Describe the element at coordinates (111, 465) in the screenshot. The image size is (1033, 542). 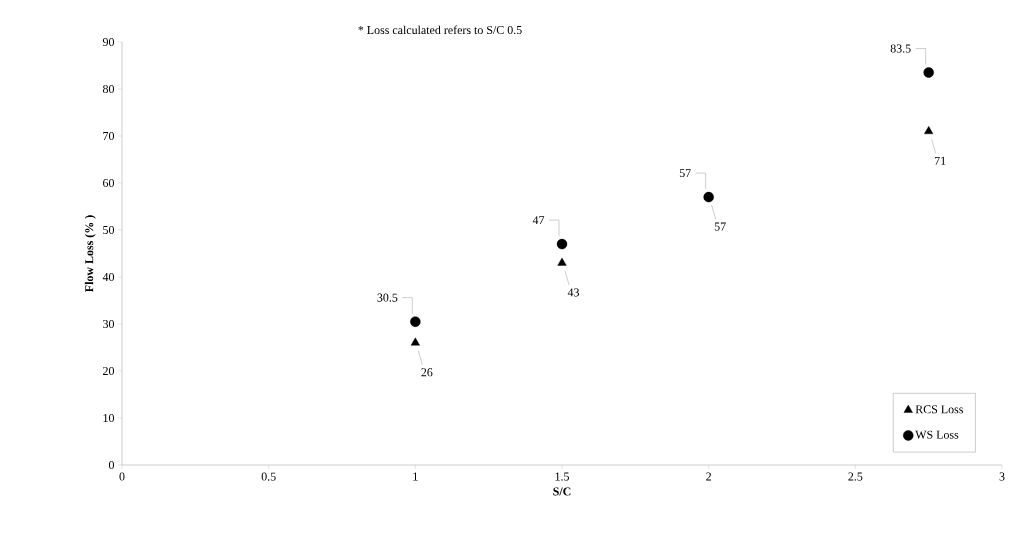
I see `y-tick-label: 0` at that location.